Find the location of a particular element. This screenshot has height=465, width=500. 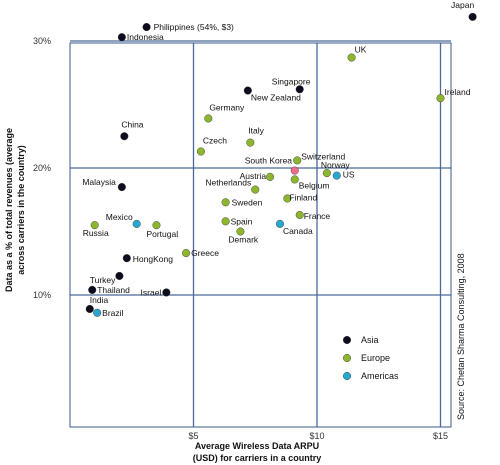

x-tick-label: $5 is located at coordinates (193, 436).